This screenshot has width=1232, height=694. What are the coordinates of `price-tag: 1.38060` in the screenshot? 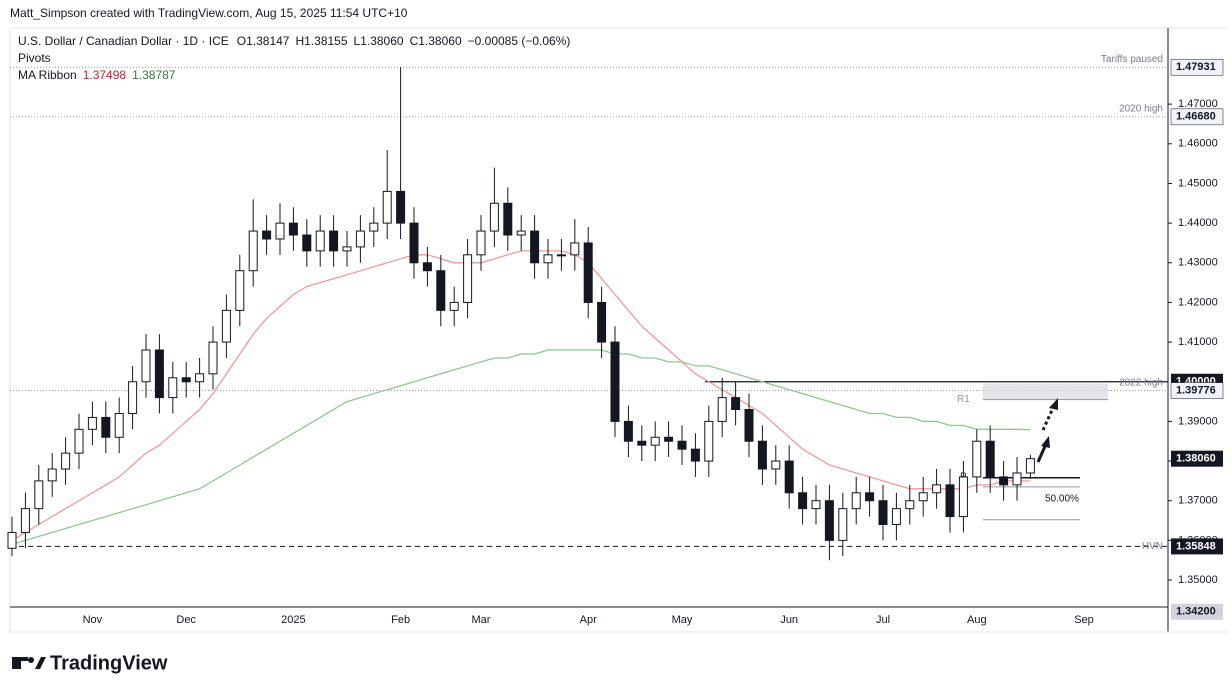 It's located at (1196, 459).